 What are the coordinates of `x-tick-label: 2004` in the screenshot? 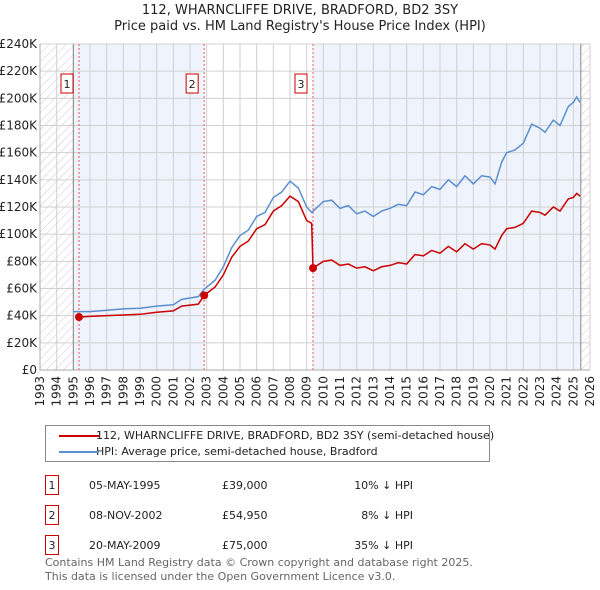 It's located at (223, 391).